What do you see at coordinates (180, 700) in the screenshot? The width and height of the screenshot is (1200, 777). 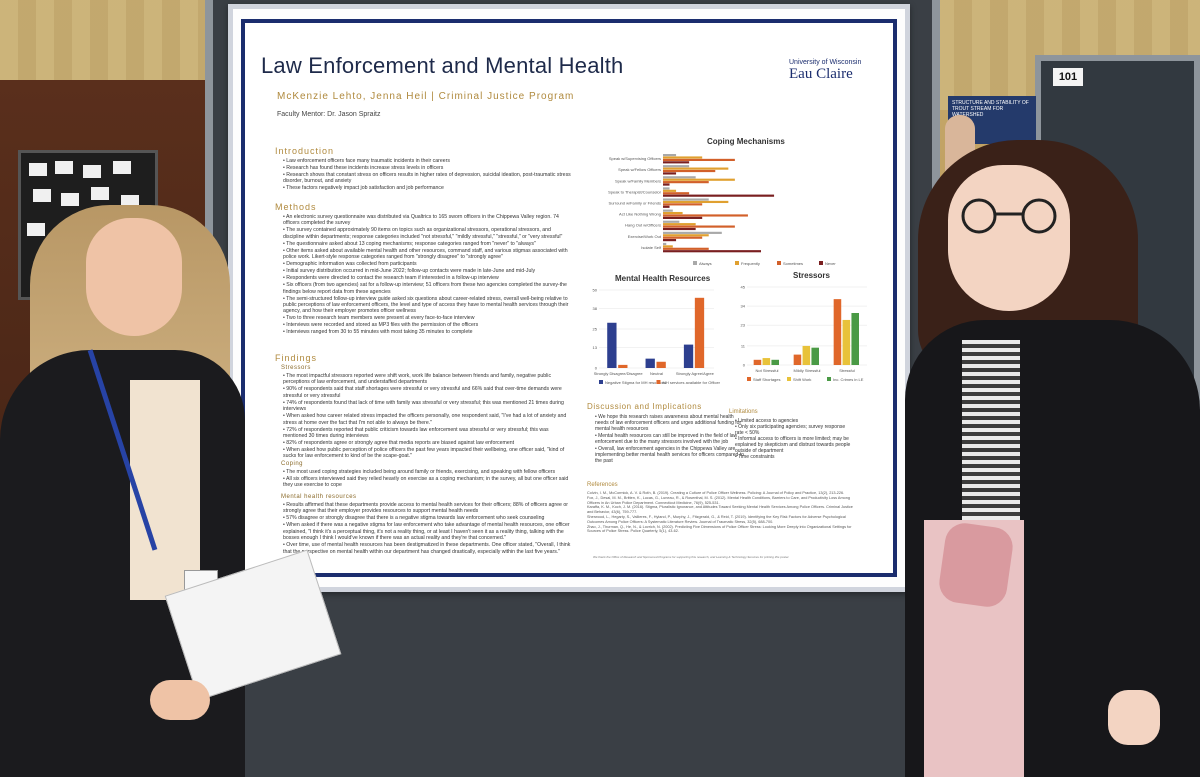 I see `person-left-hand` at bounding box center [180, 700].